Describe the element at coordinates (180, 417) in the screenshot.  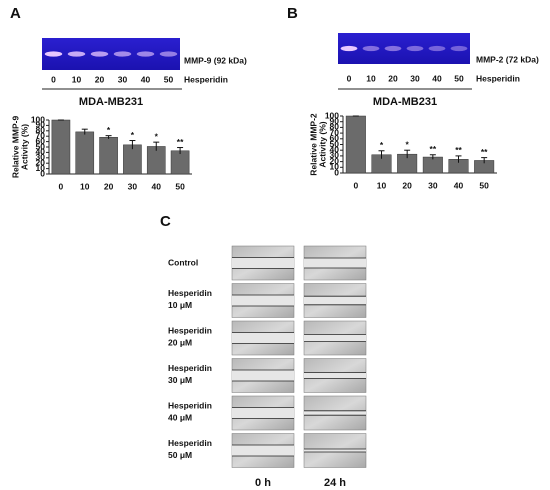
I see `row-label: 40 μM` at that location.